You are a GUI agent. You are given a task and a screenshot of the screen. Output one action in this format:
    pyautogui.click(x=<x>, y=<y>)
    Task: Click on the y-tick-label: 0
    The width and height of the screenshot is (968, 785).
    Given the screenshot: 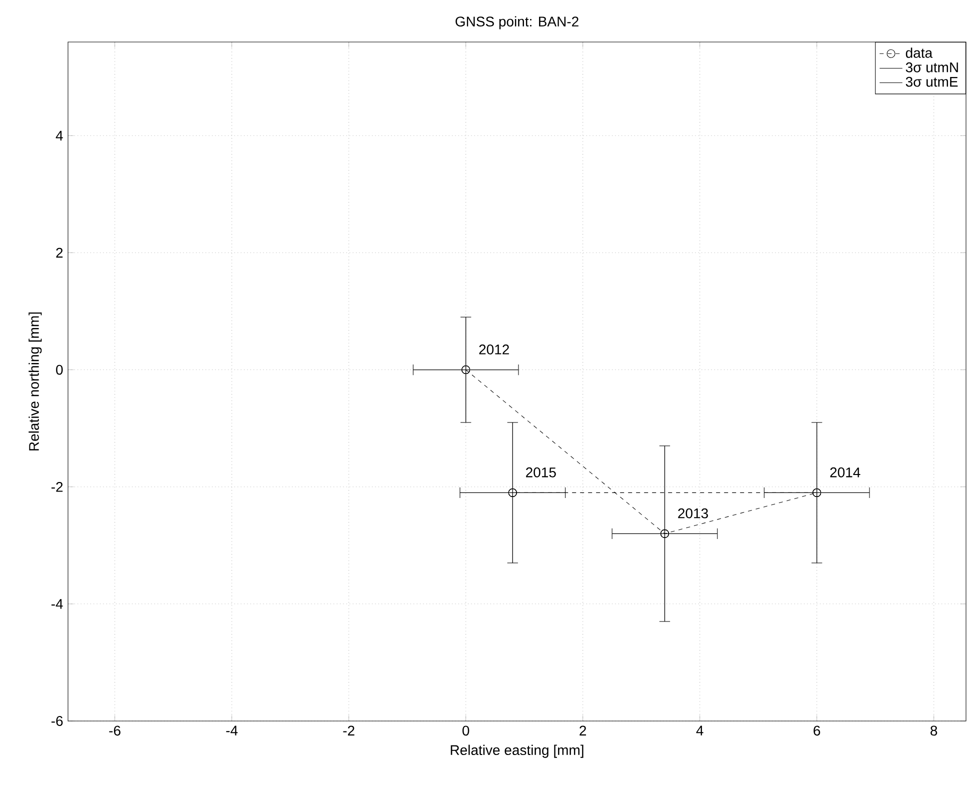 What is the action you would take?
    pyautogui.click(x=59, y=369)
    